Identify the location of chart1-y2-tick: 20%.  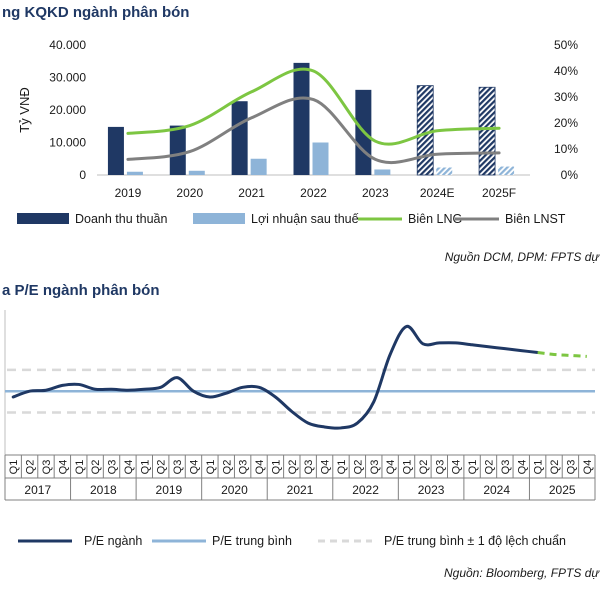
(566, 123).